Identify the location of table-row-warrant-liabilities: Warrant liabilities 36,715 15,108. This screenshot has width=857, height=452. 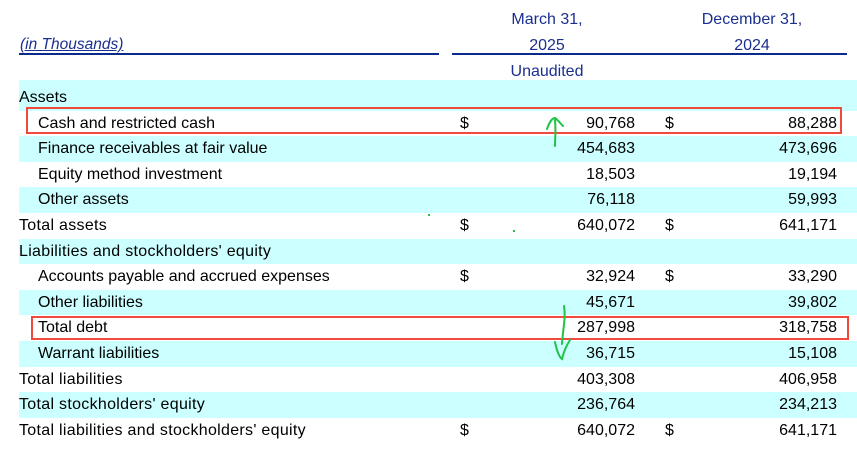
(438, 354).